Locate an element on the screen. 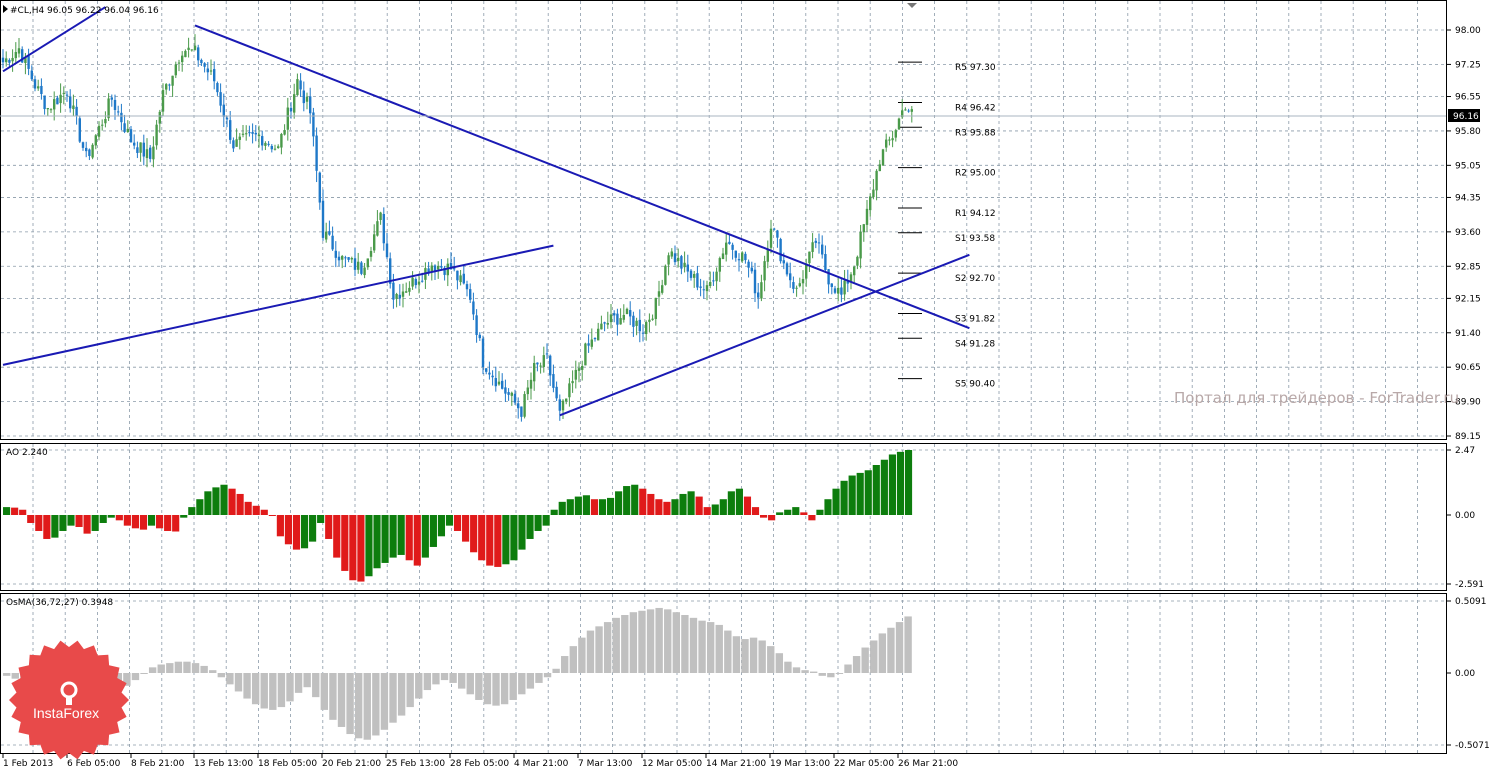  logo-mark-stem is located at coordinates (69, 701).